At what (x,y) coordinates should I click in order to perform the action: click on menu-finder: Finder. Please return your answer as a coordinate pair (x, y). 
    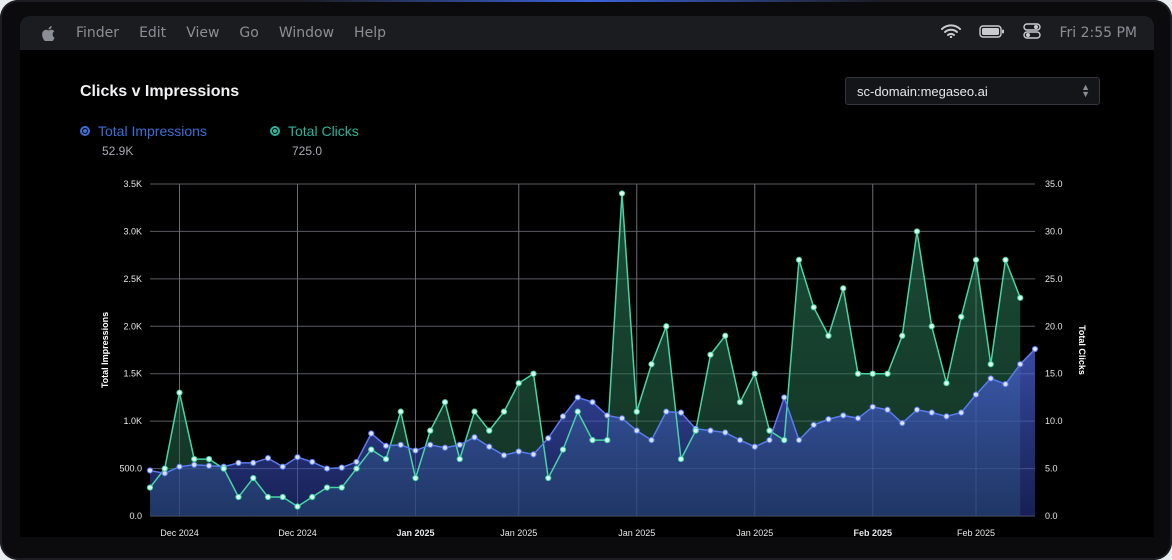
    Looking at the image, I should click on (98, 33).